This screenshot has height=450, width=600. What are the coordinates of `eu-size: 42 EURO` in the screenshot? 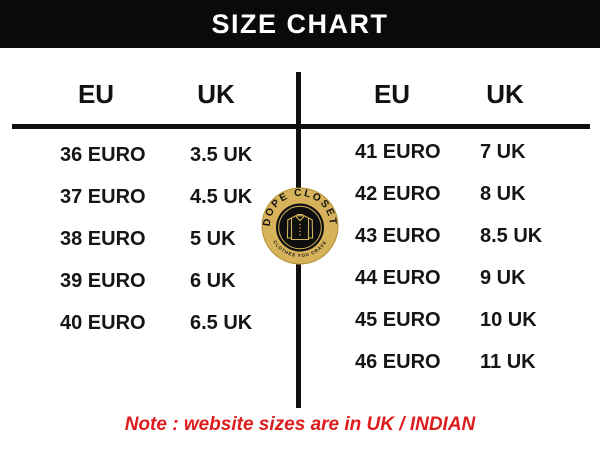 It's located at (398, 193).